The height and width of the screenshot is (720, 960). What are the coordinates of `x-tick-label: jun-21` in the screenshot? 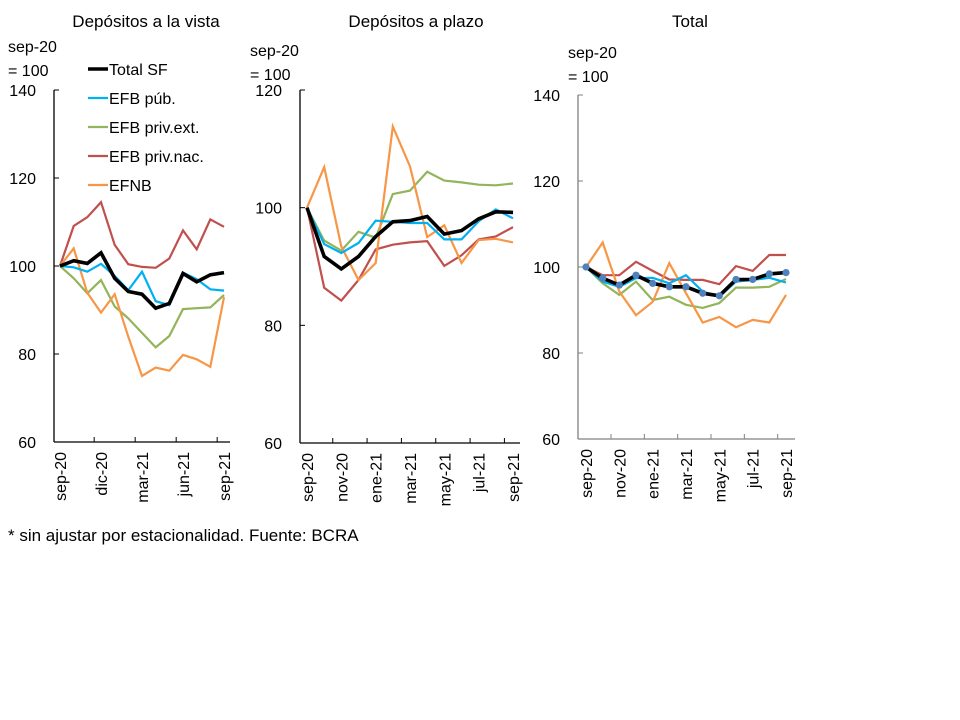 It's located at (184, 475).